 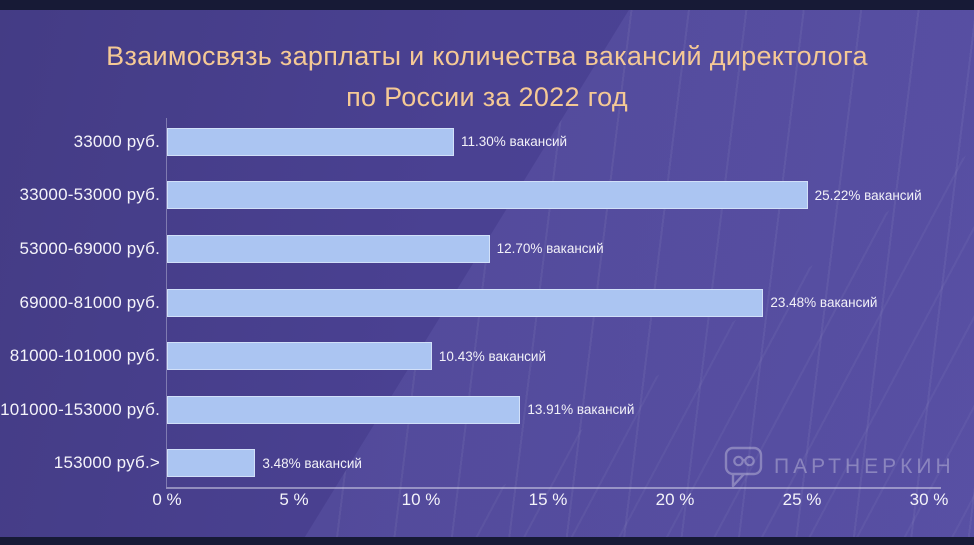 What do you see at coordinates (492, 356) in the screenshot?
I see `bar-value-label: 10.43% вакансий` at bounding box center [492, 356].